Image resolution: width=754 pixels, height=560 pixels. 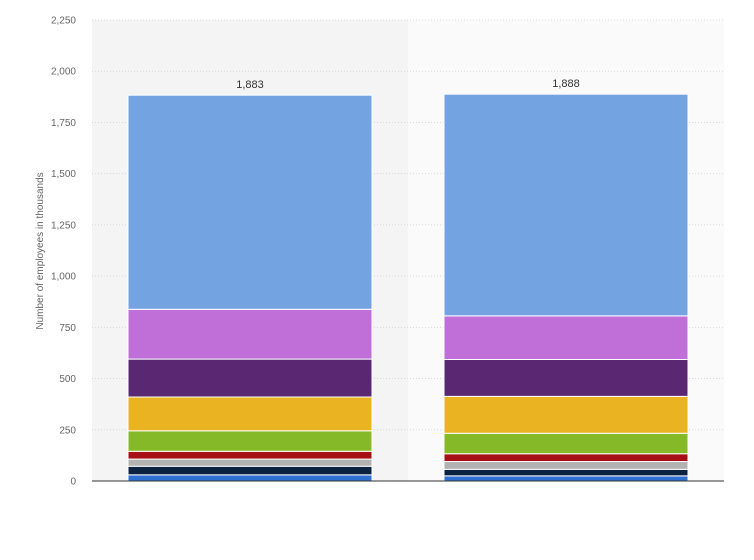 What do you see at coordinates (408, 84) in the screenshot?
I see `total-labels: 1,883 1,888` at bounding box center [408, 84].